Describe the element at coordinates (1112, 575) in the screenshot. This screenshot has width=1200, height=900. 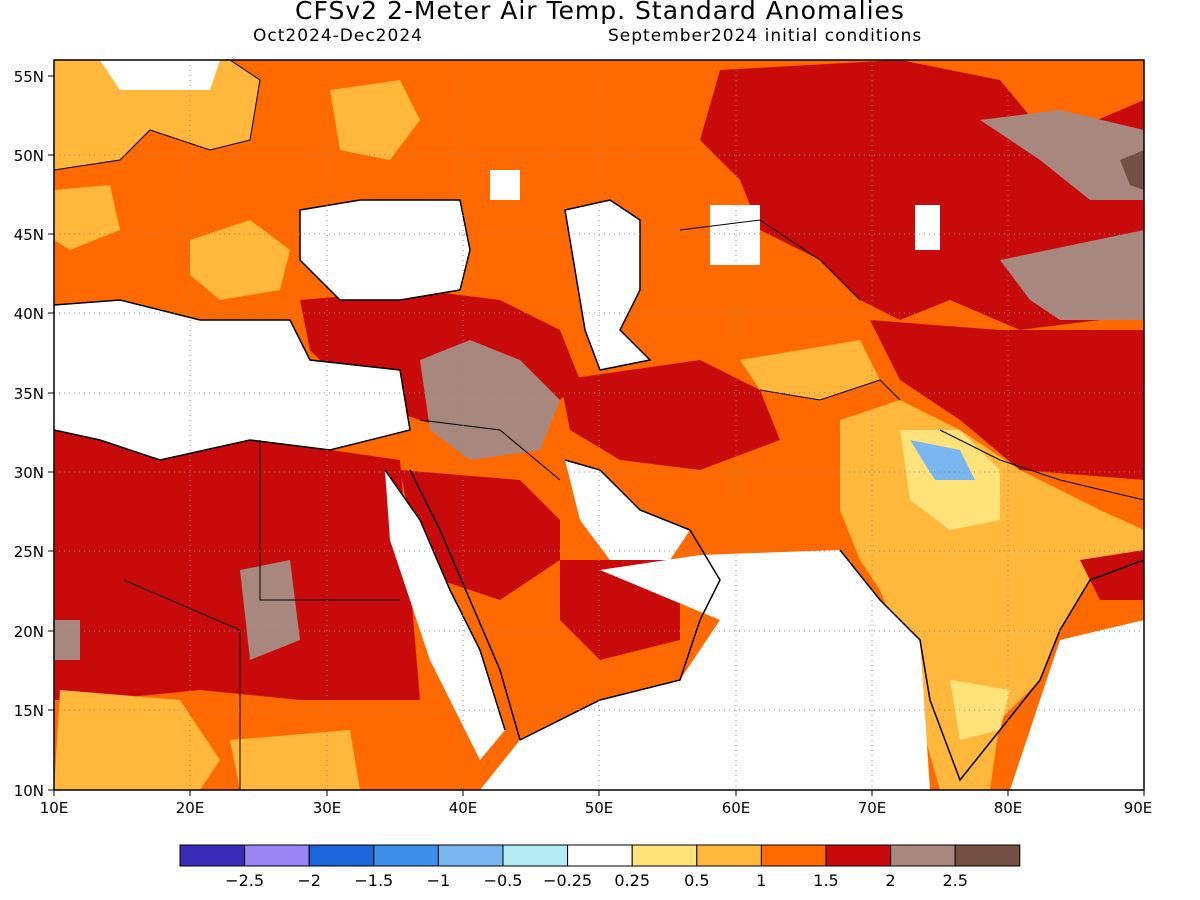
I see `anomaly-bangladesh` at that location.